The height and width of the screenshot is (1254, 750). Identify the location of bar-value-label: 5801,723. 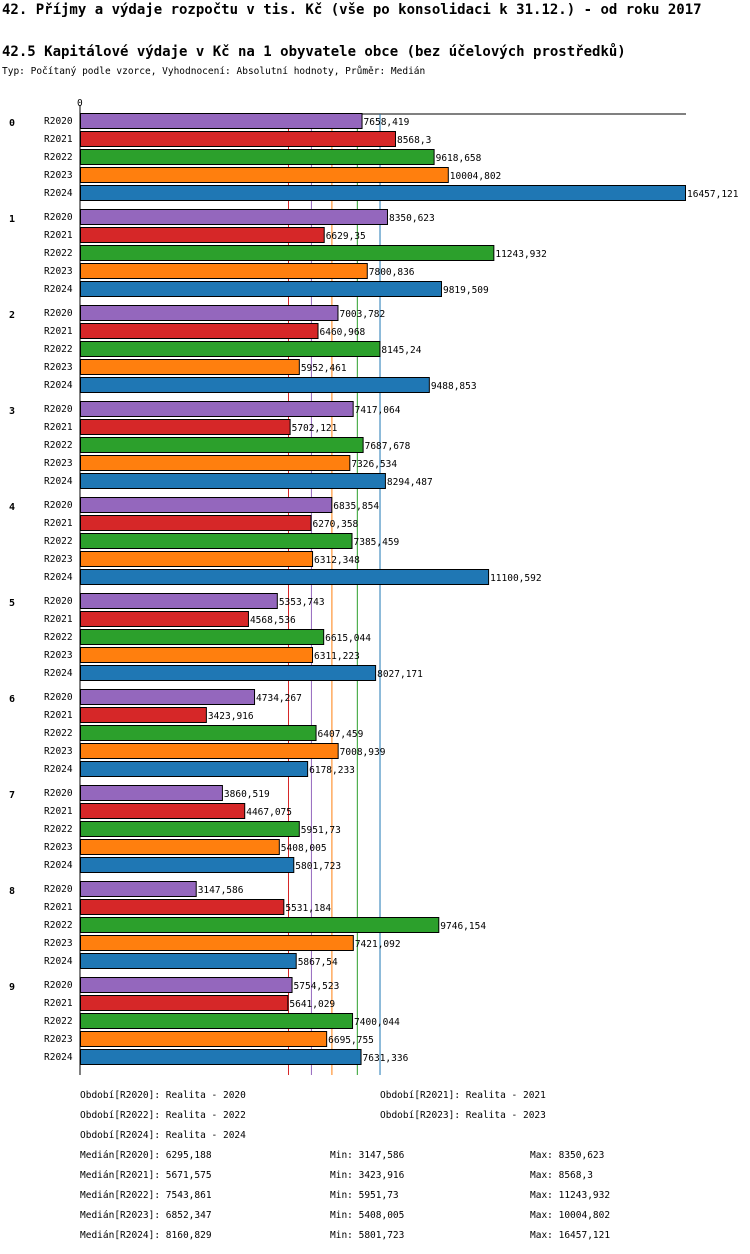
(318, 866).